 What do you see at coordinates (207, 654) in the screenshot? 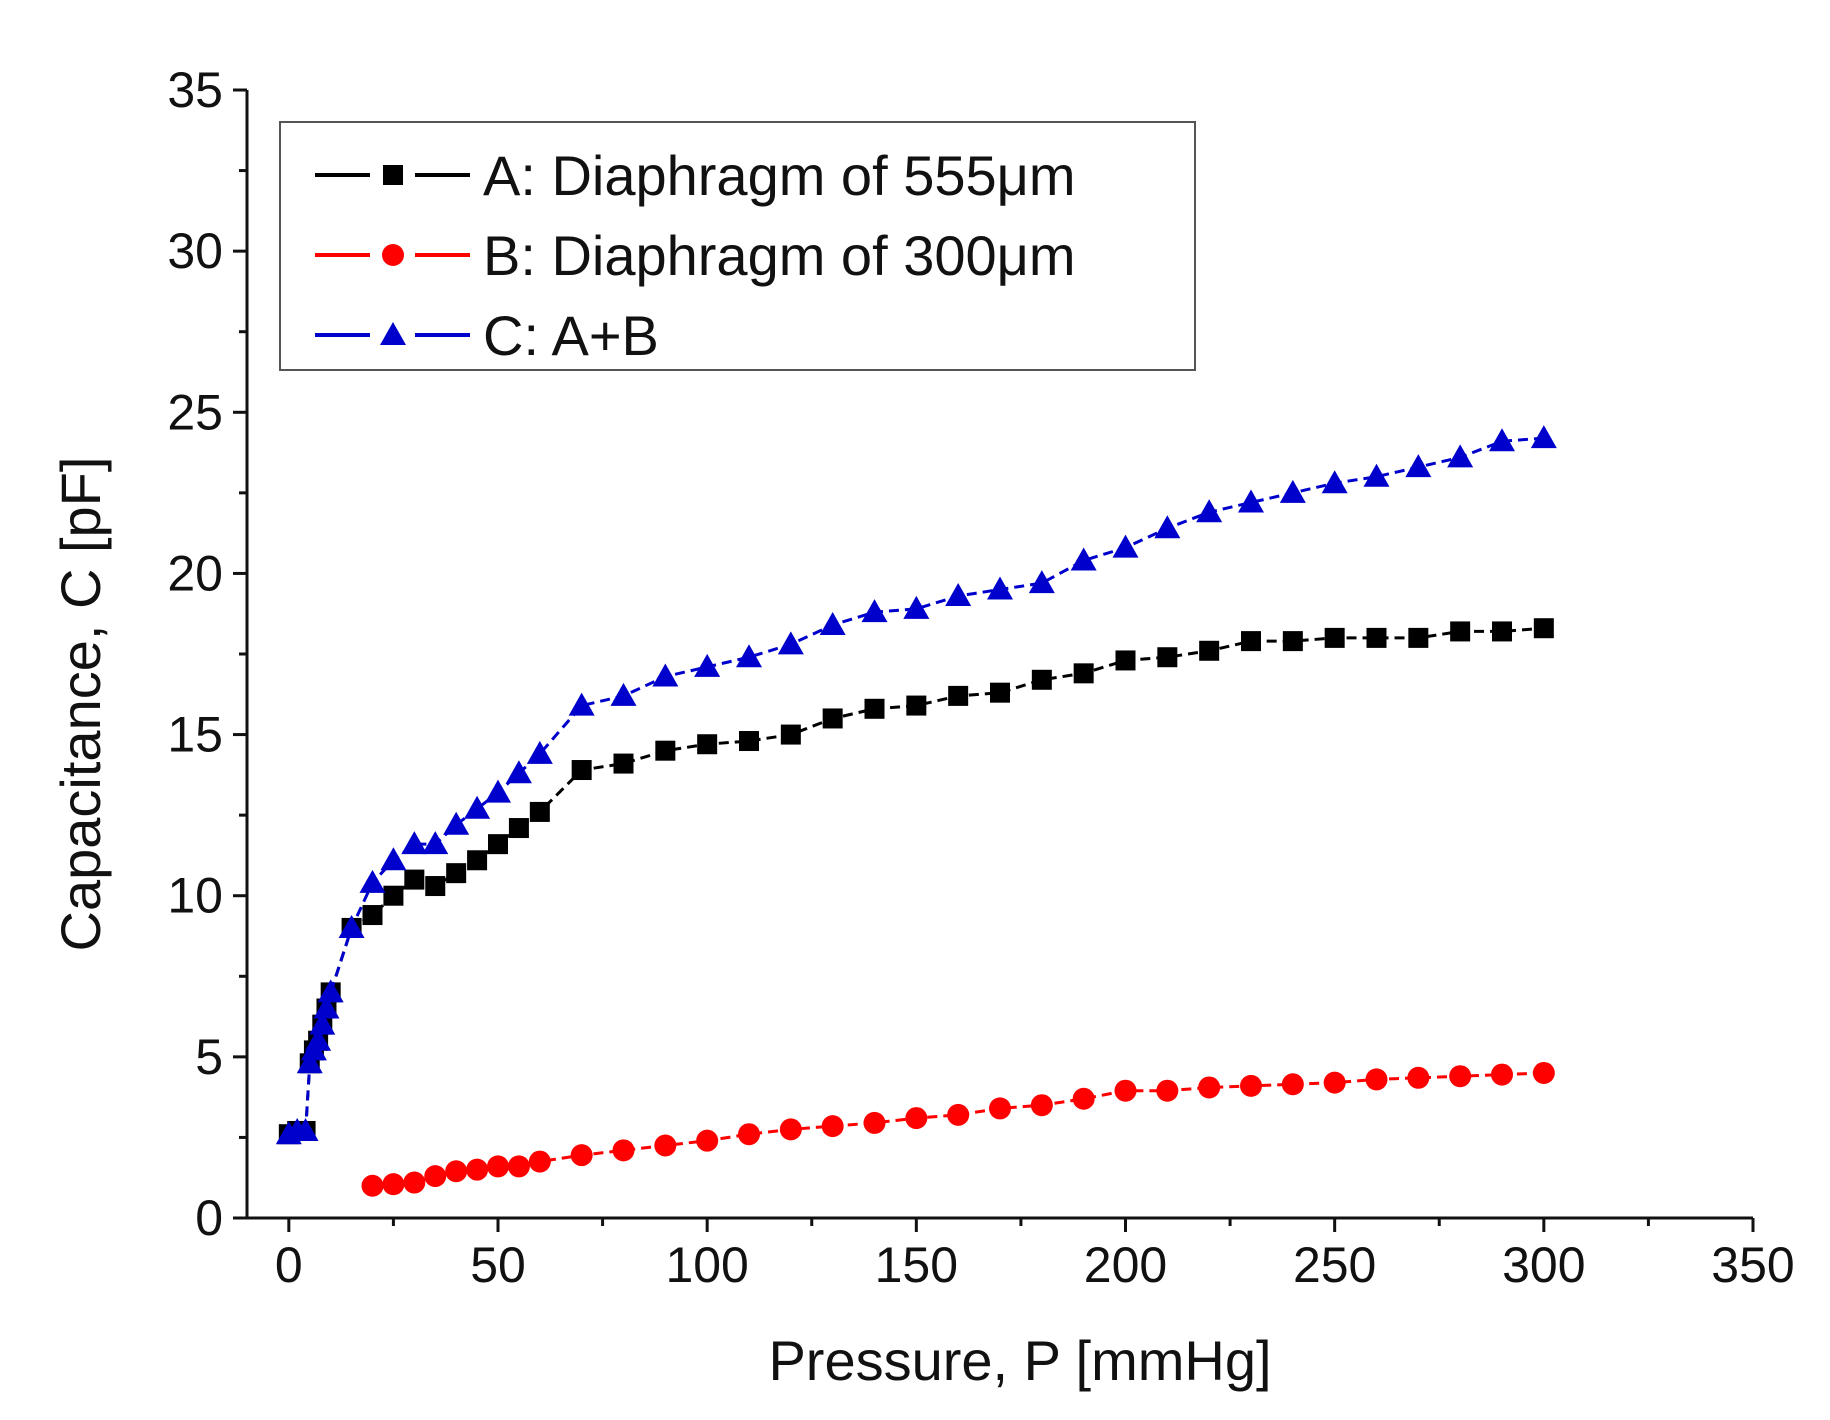
I see `y-ticks: 0 5 10 15 20 25 30 35` at bounding box center [207, 654].